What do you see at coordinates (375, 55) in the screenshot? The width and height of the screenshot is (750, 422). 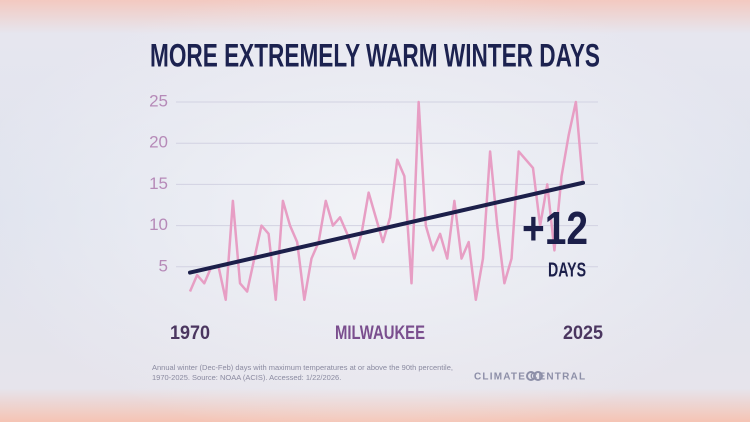 I see `chart-title: MORE EXTREMELY WARM WINTER DAYS` at bounding box center [375, 55].